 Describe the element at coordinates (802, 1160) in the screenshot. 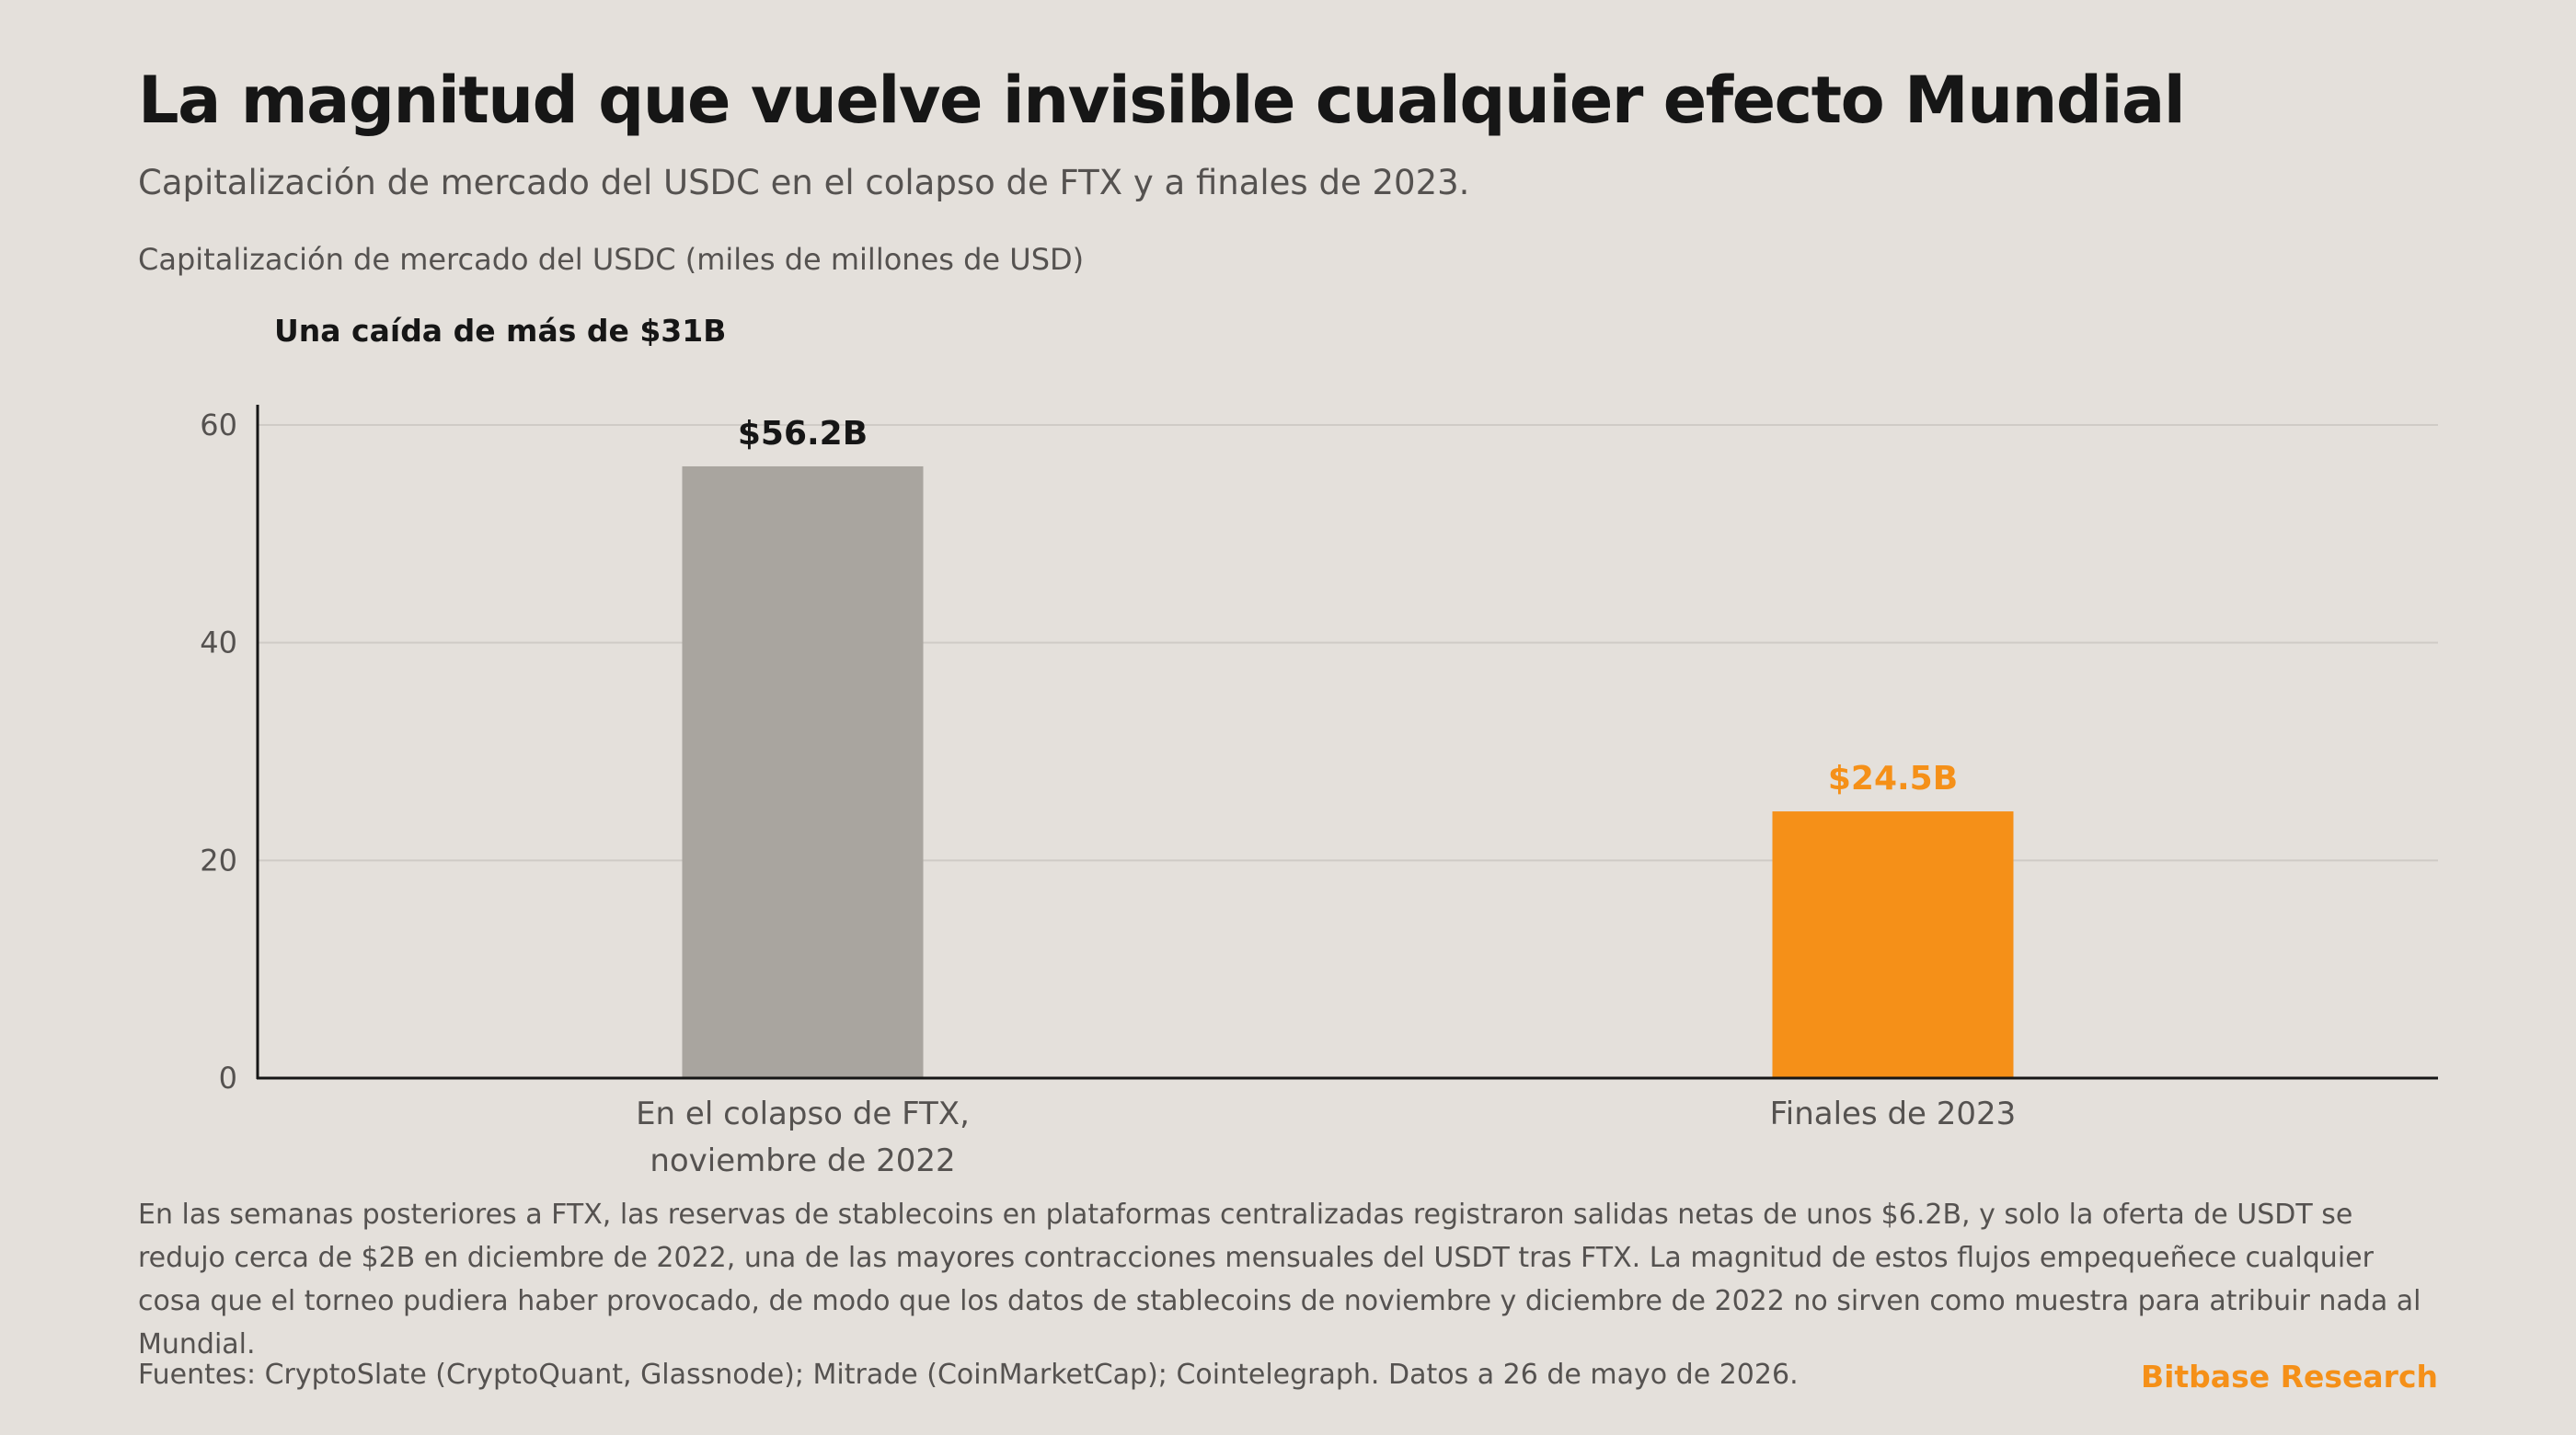

I see `x-tick-label-line: noviembre de 2022` at that location.